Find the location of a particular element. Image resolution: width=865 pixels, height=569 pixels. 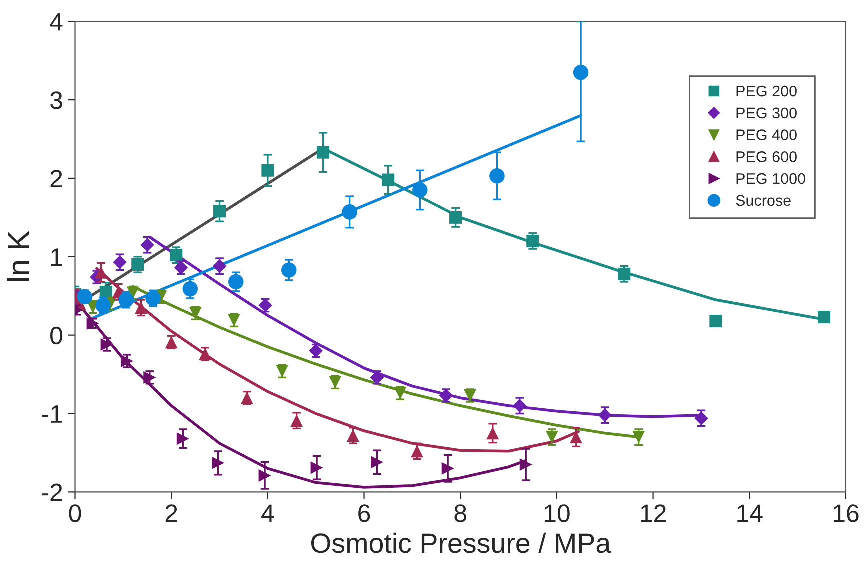

legend-label: PEG 200 is located at coordinates (766, 91).